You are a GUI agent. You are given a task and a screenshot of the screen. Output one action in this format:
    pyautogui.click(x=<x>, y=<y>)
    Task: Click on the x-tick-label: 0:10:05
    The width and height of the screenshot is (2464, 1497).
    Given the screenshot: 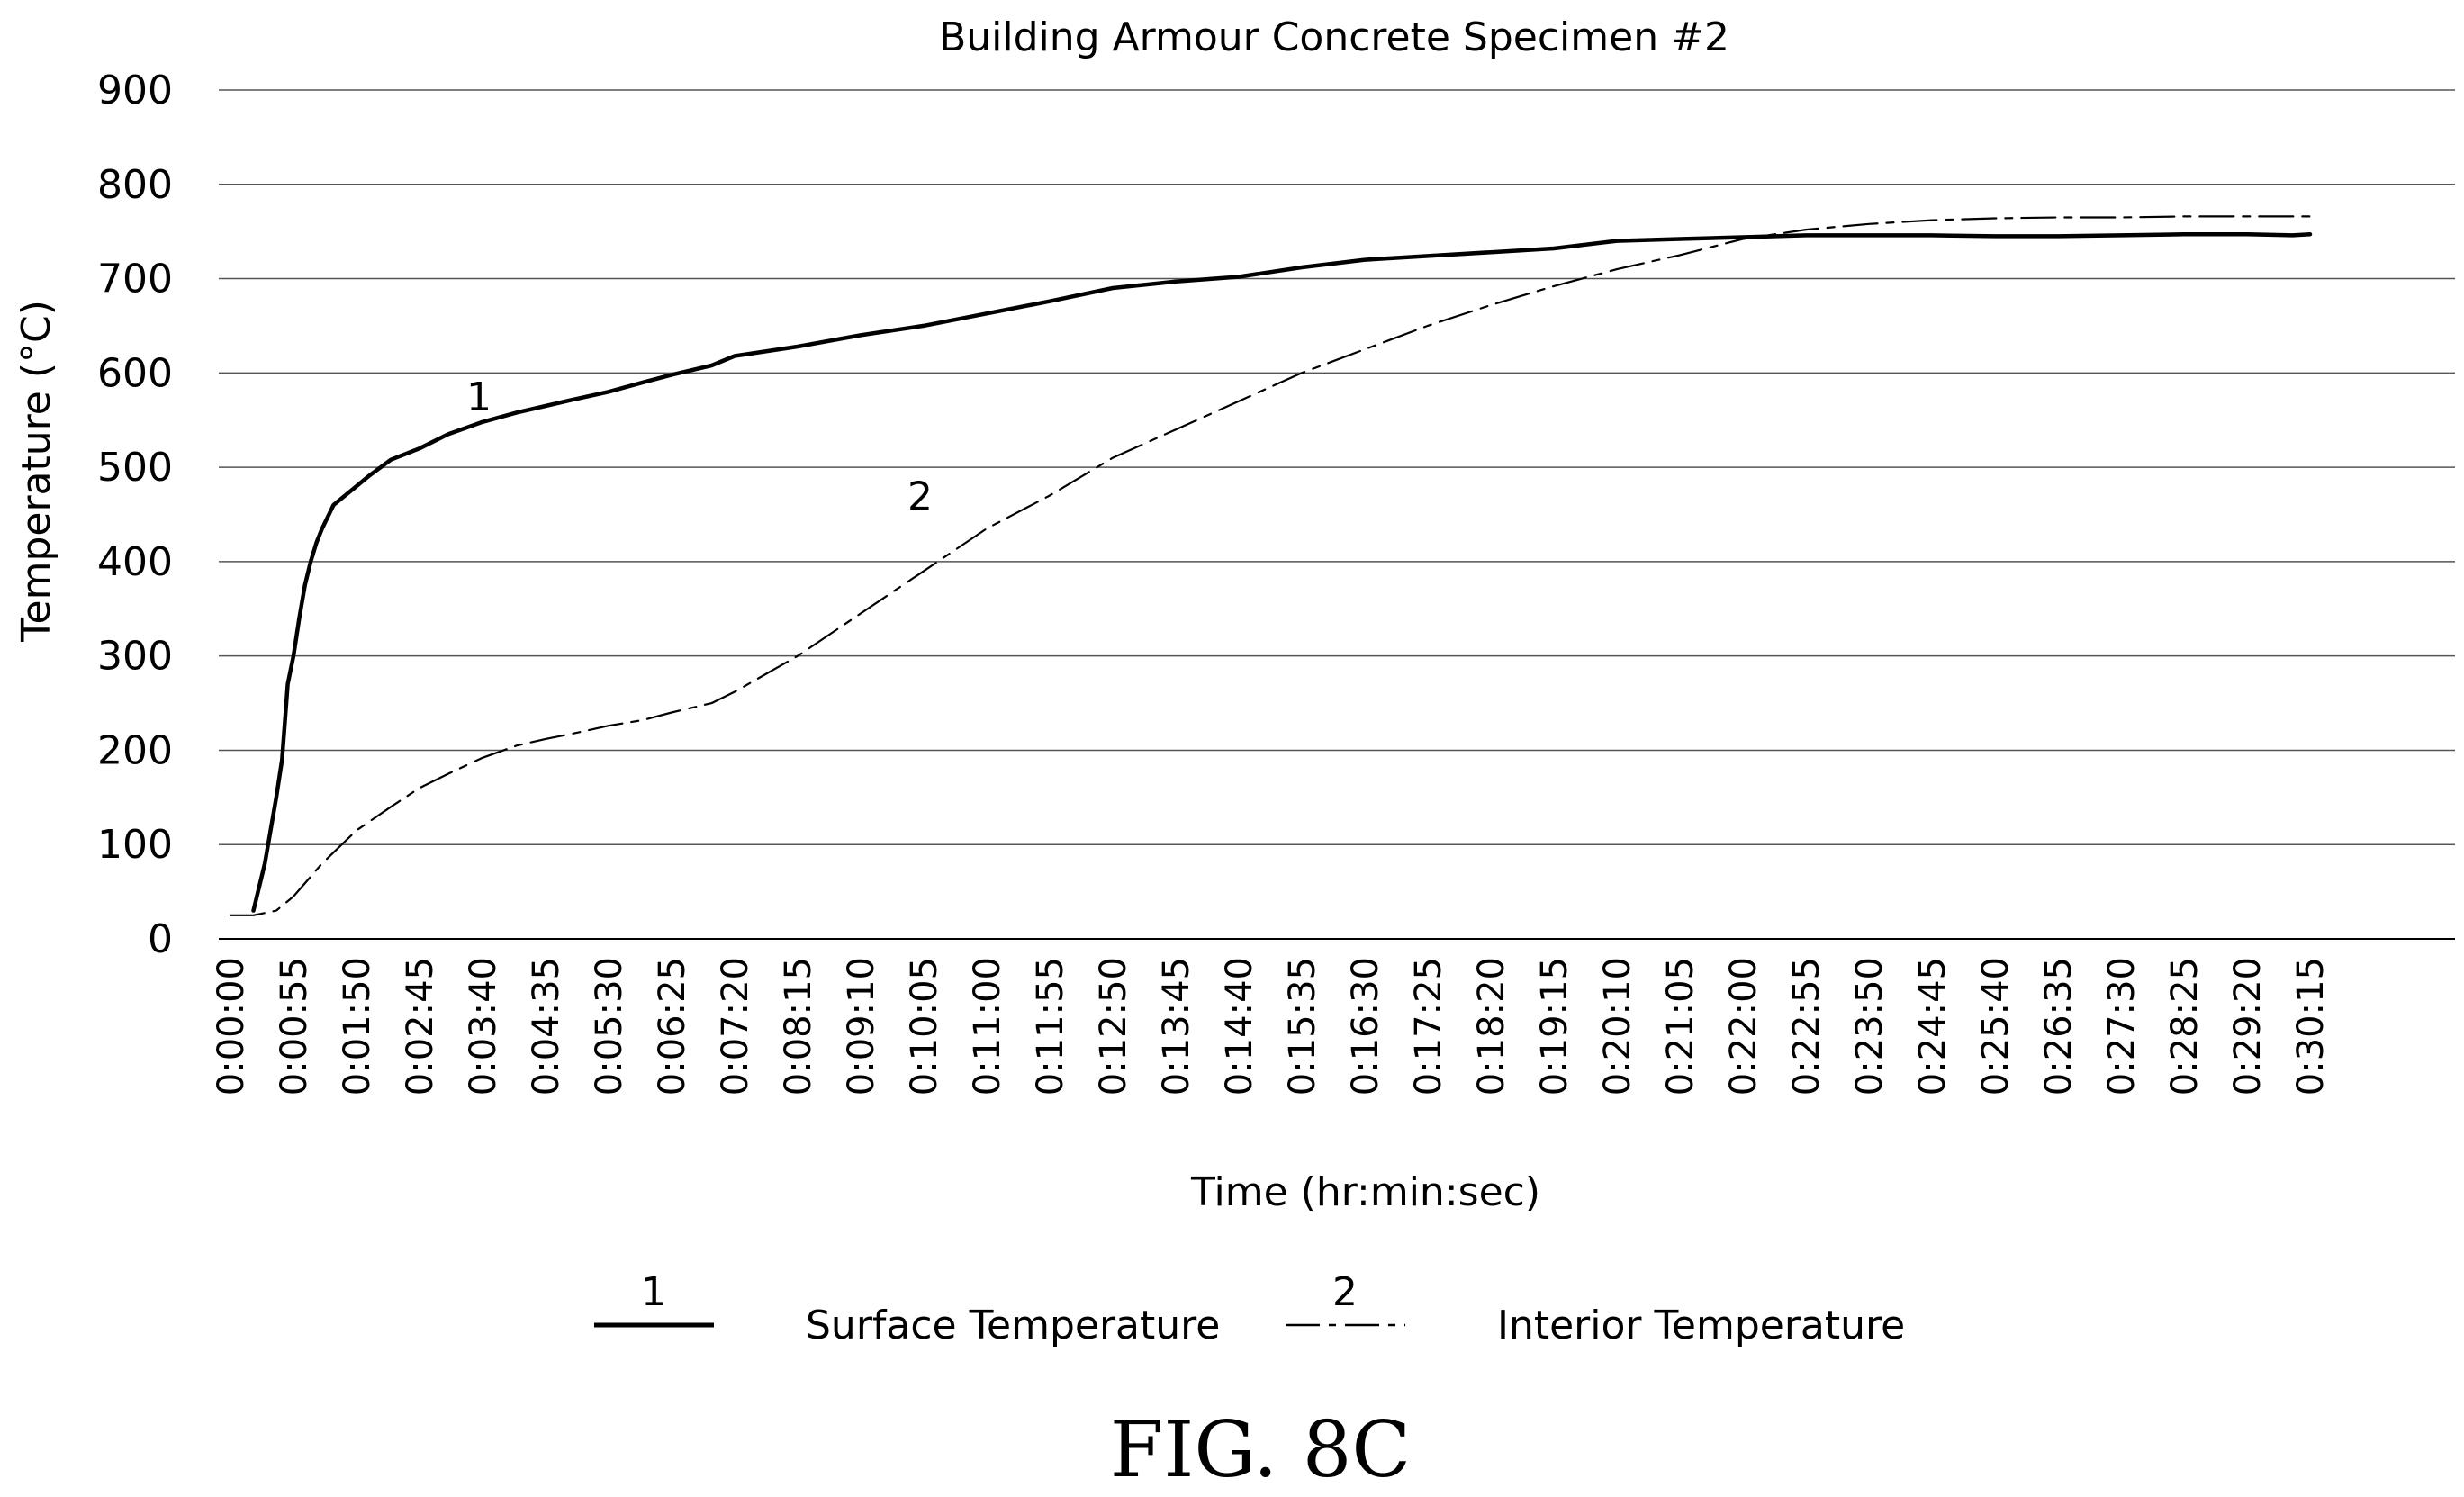 What is the action you would take?
    pyautogui.click(x=924, y=1027)
    